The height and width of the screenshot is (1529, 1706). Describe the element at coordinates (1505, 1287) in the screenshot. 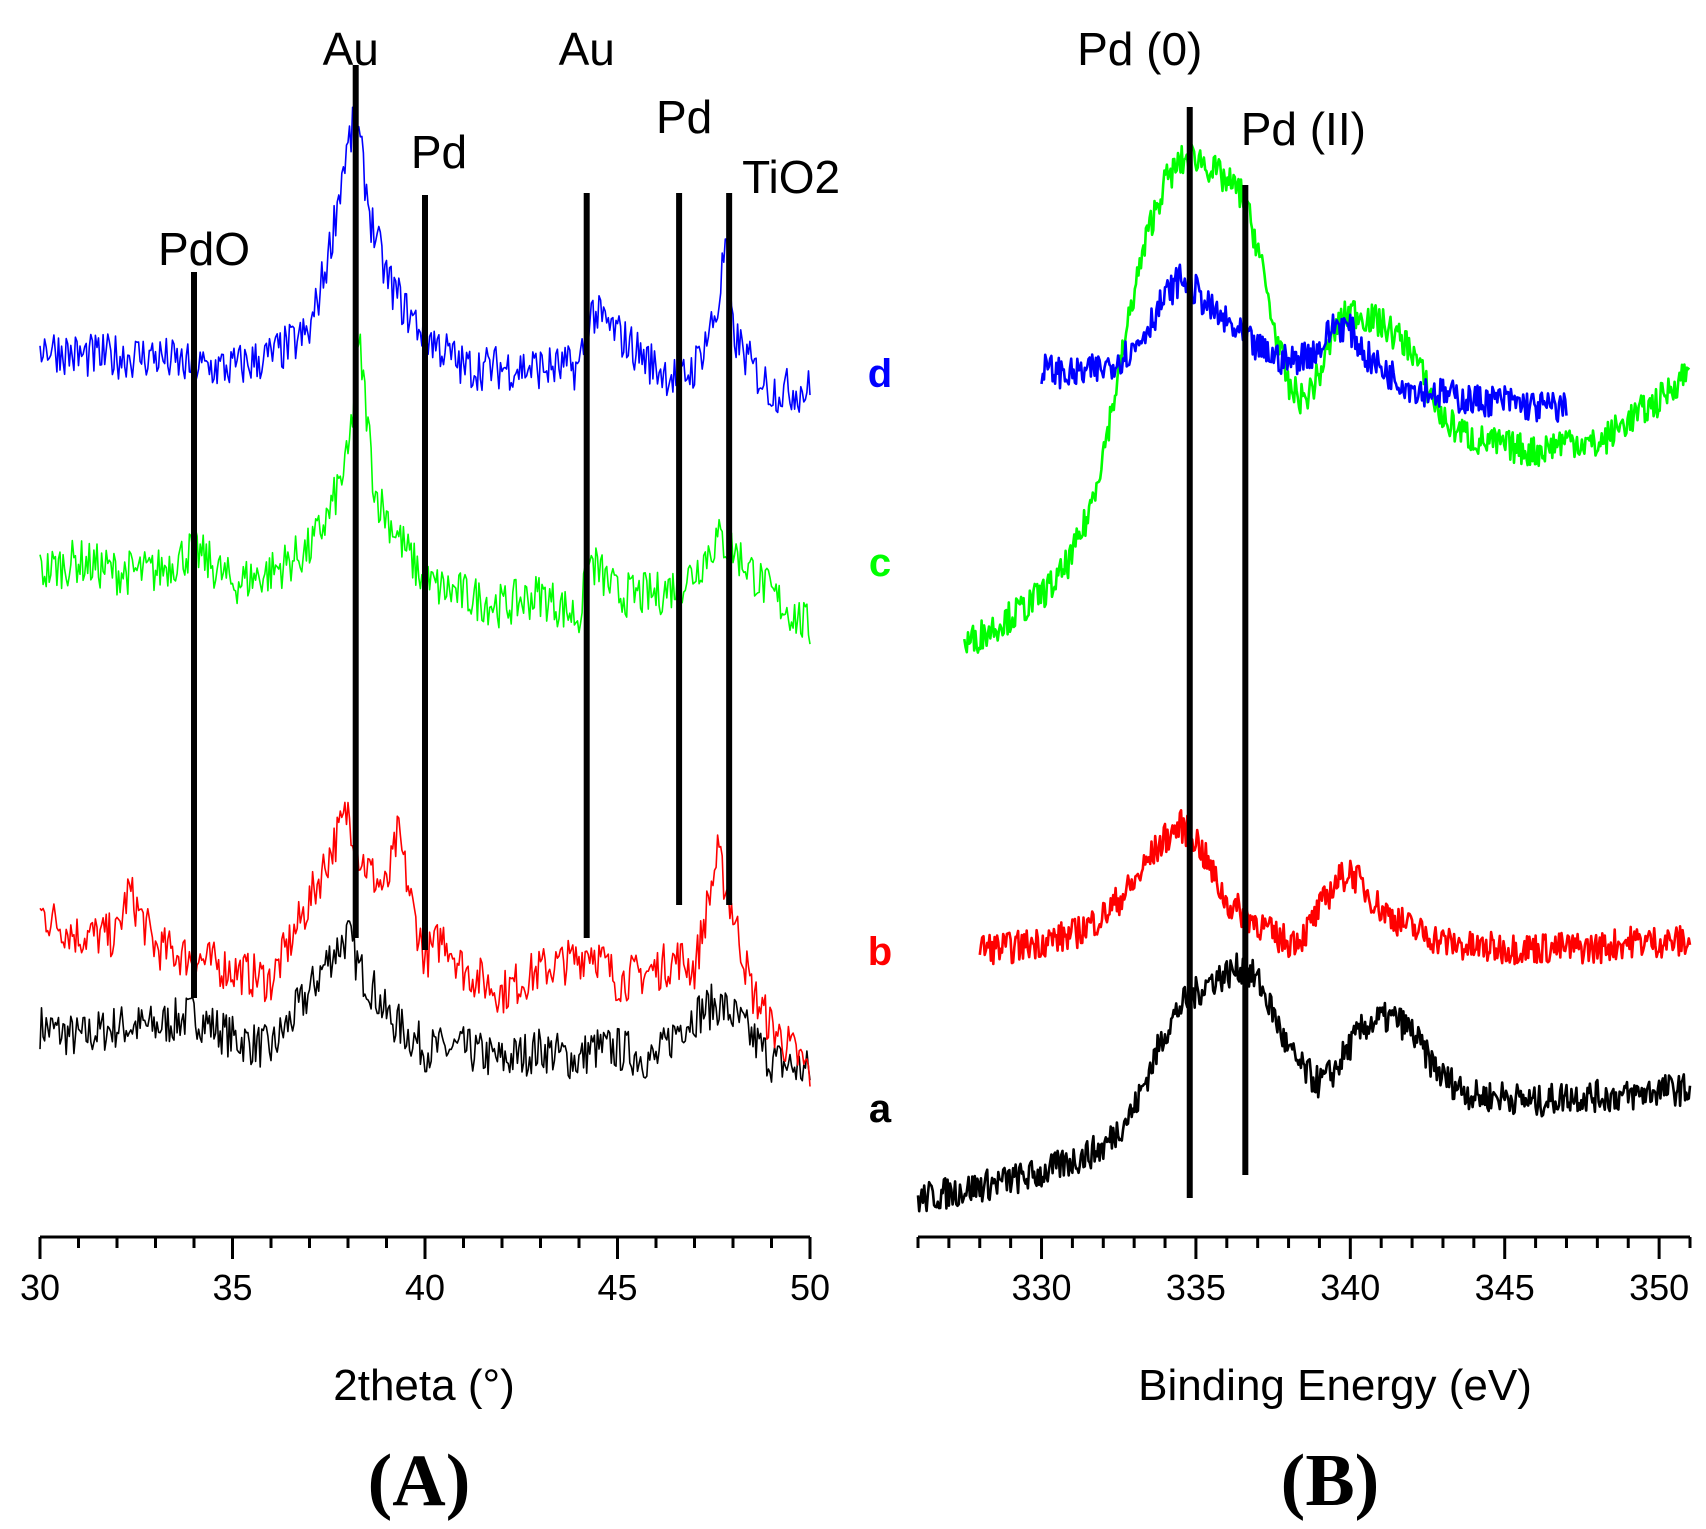

I see `x-tick-label: 345` at that location.